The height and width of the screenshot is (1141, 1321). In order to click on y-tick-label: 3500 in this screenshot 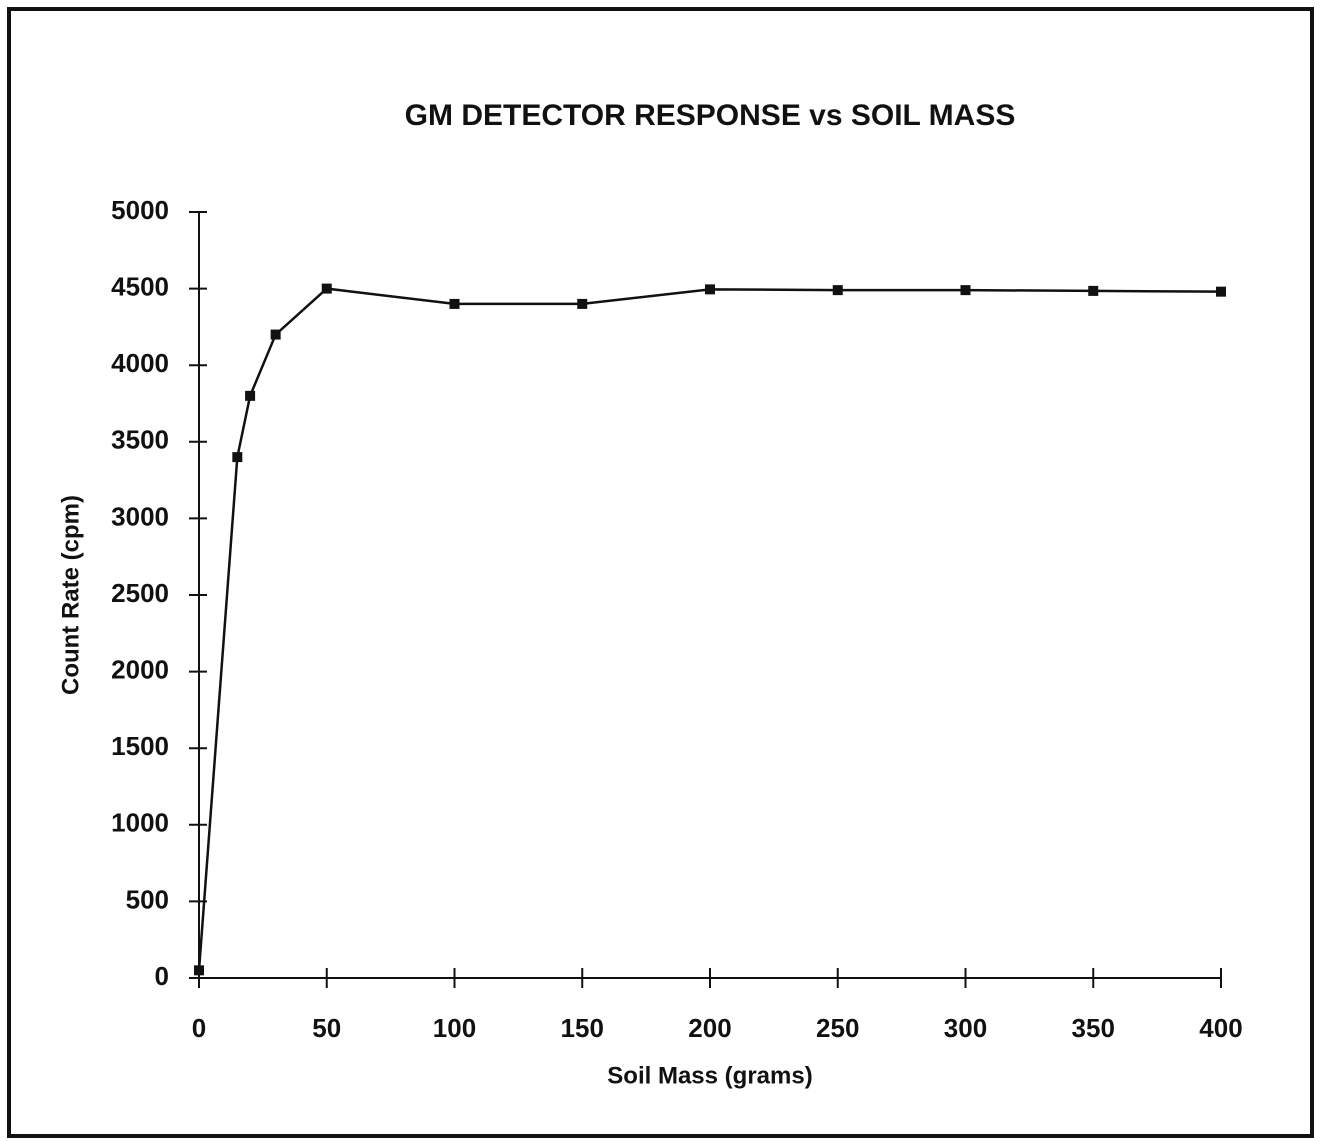, I will do `click(140, 440)`.